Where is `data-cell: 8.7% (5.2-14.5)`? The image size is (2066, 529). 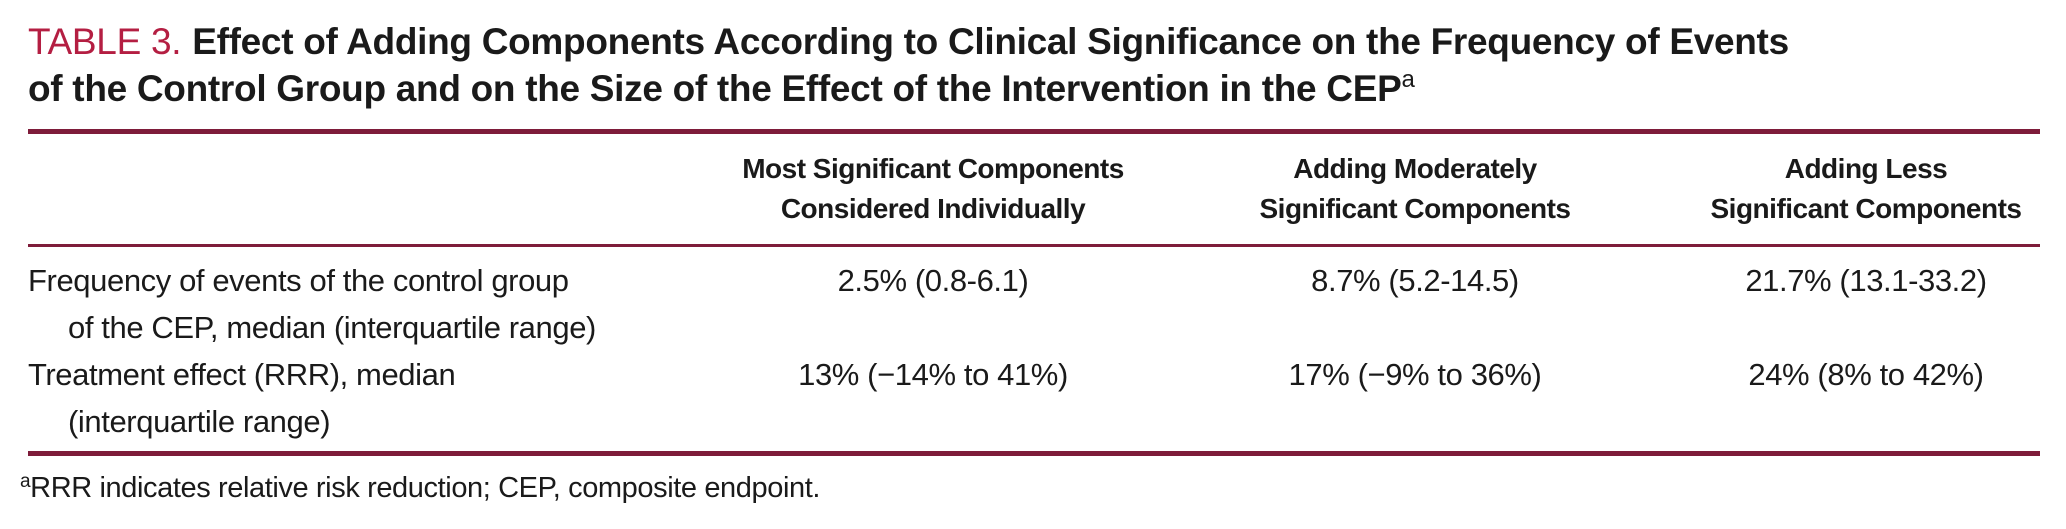 data-cell: 8.7% (5.2-14.5) is located at coordinates (1415, 280).